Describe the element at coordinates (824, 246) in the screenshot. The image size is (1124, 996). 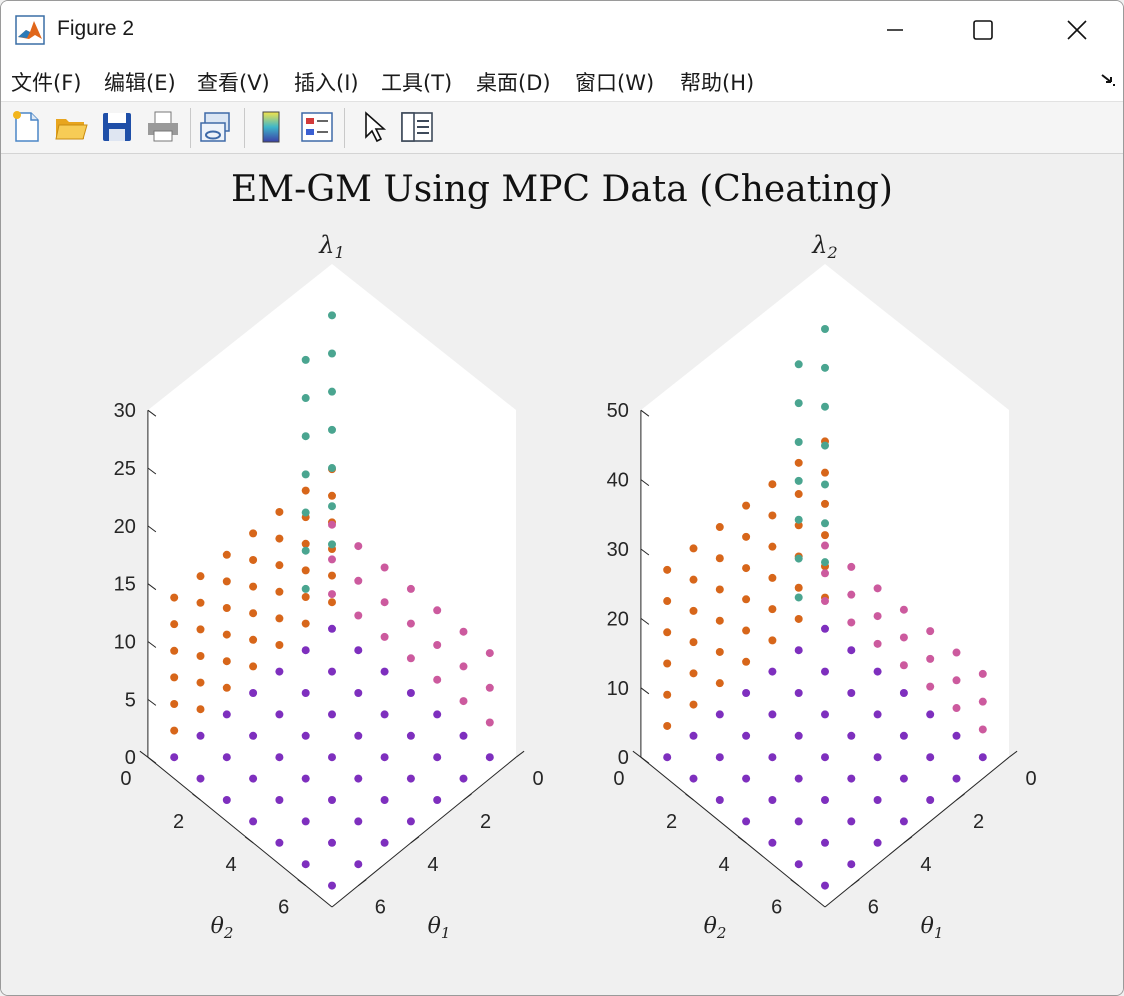
I see `axes-title: λ2` at that location.